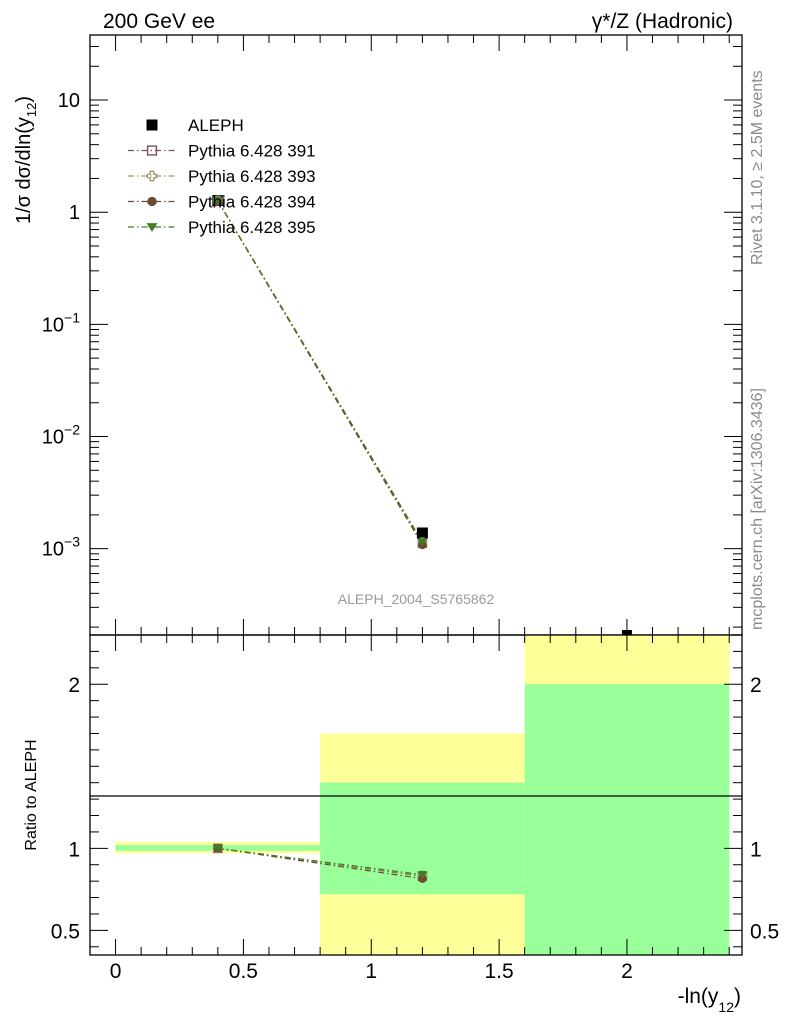  What do you see at coordinates (756, 849) in the screenshot?
I see `ratio-y-tick-label-right: 1` at bounding box center [756, 849].